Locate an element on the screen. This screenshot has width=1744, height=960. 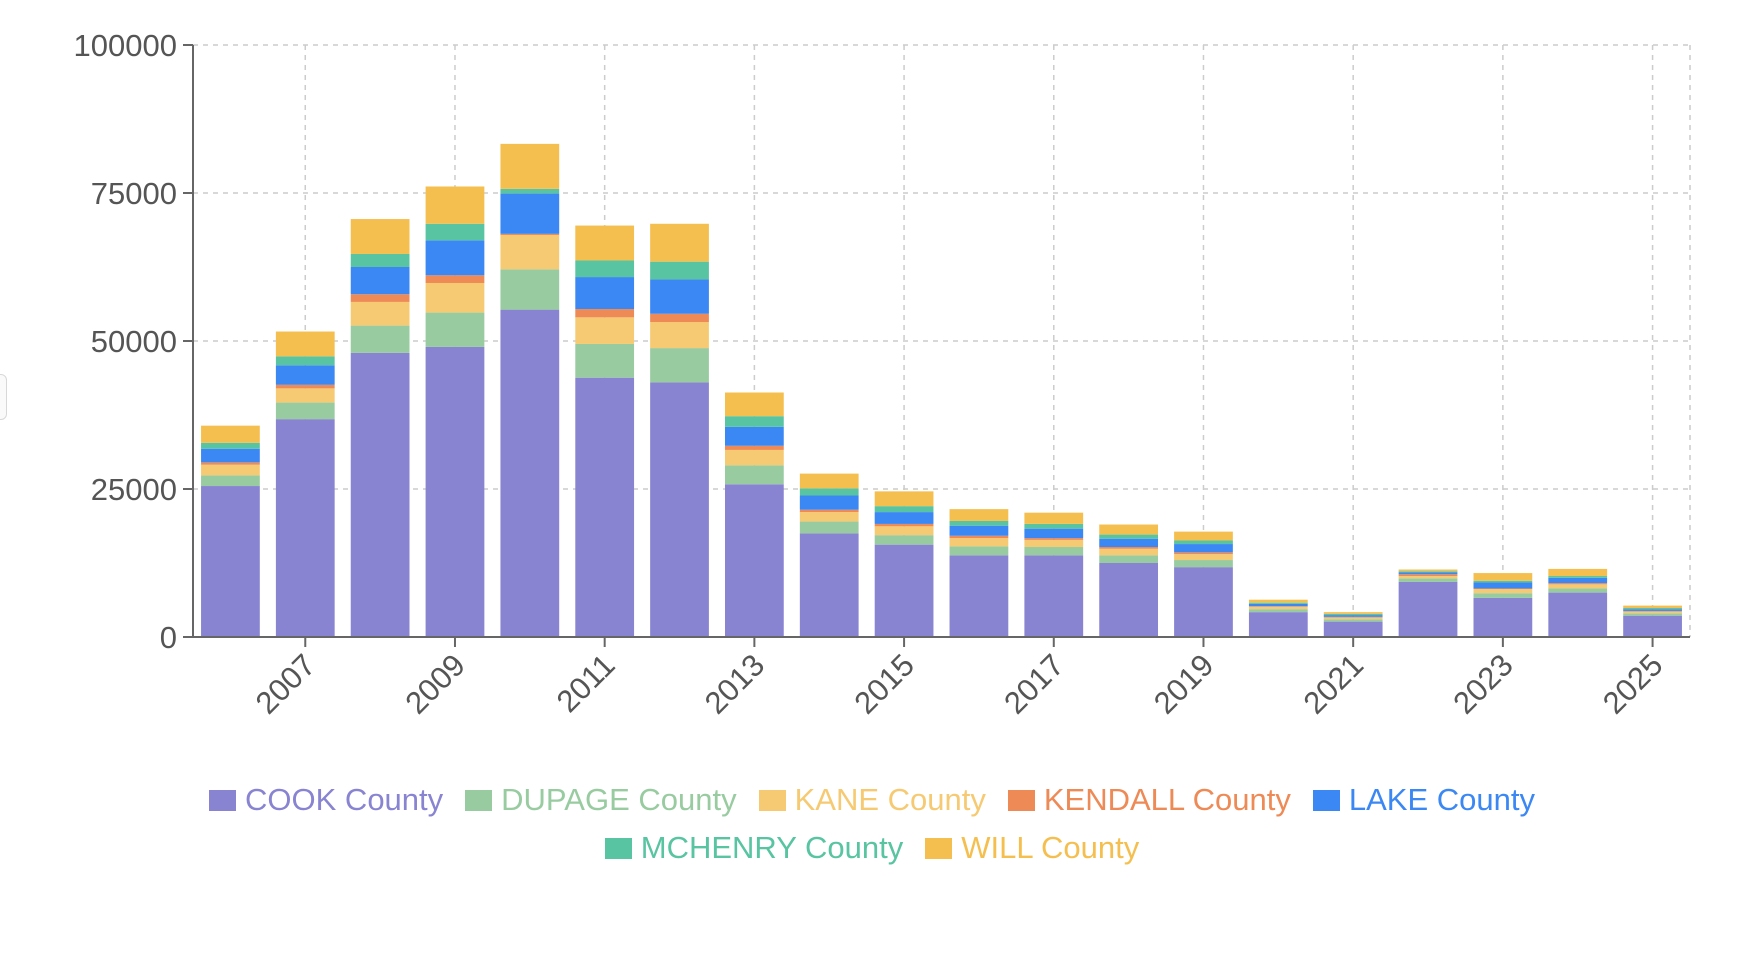
bar-segment-mchenry-county-2018 is located at coordinates (1129, 536).